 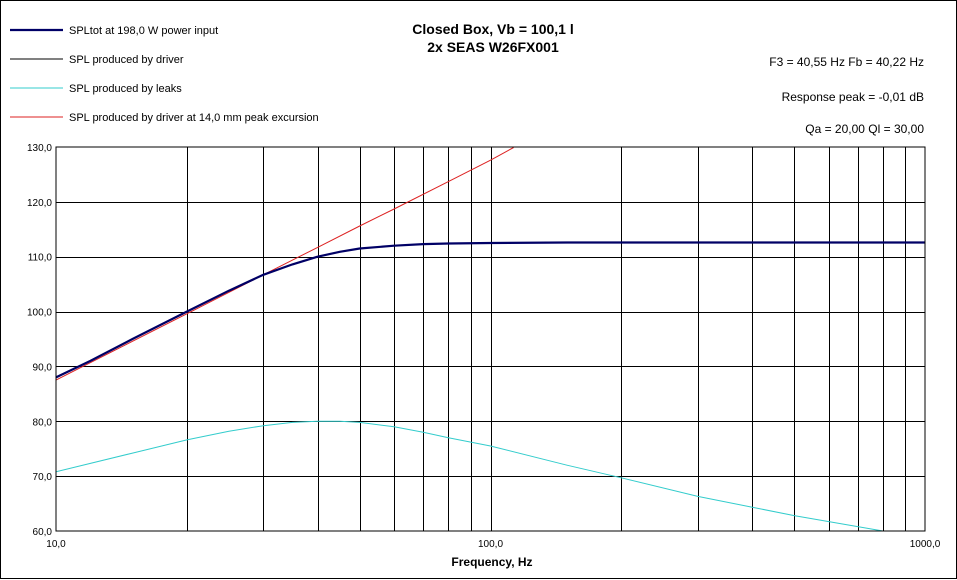 What do you see at coordinates (43, 367) in the screenshot?
I see `y-tick-label: 90,0` at bounding box center [43, 367].